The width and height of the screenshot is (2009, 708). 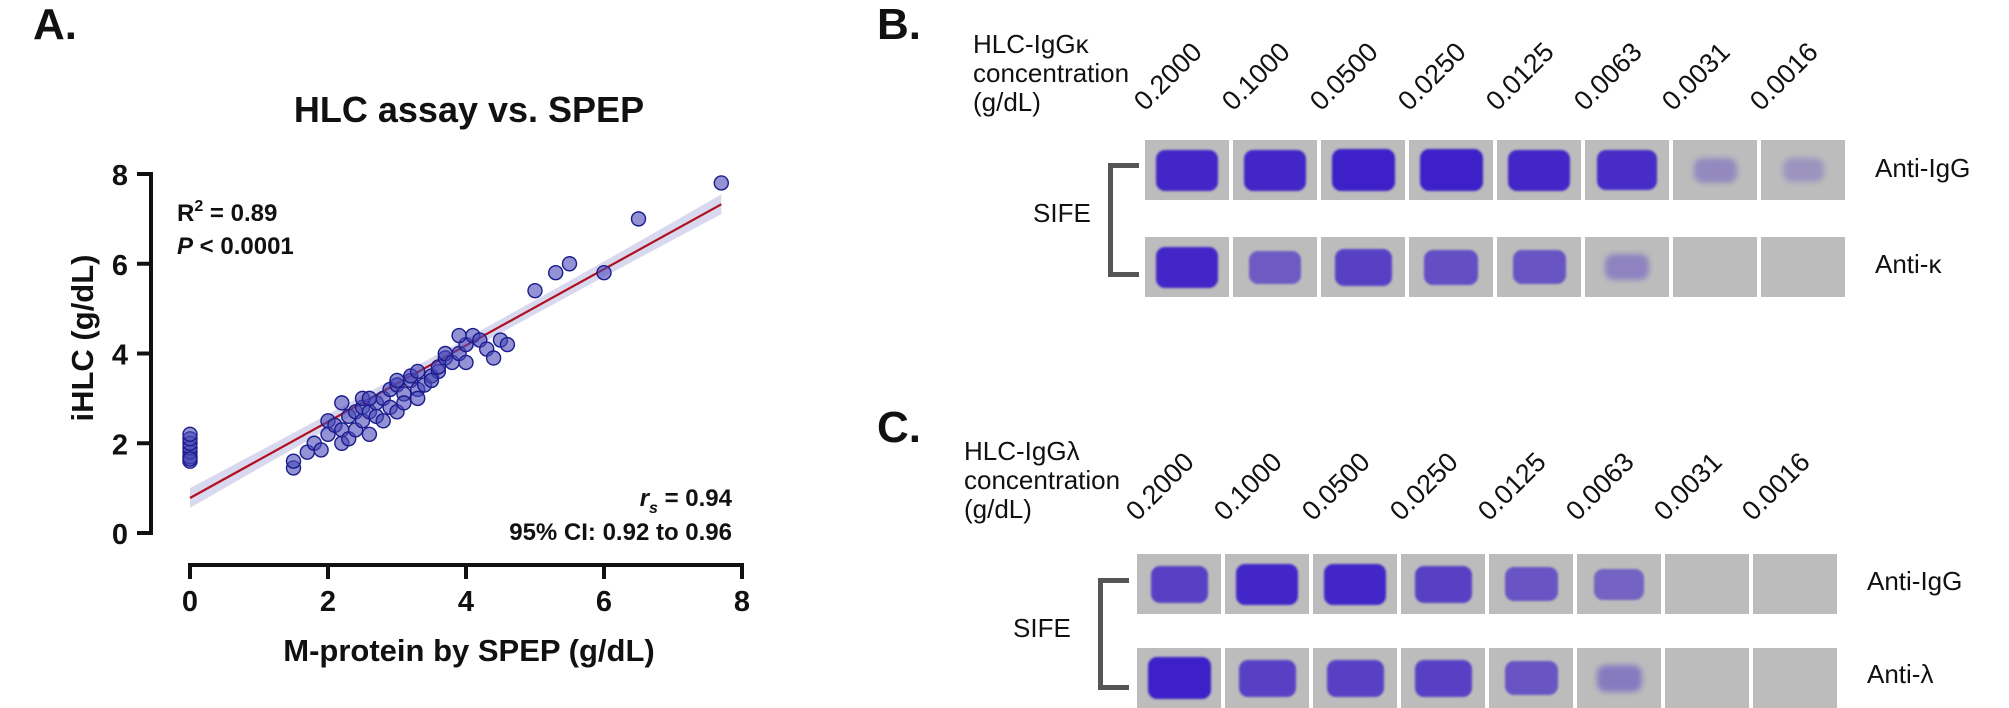 I want to click on rs-stat: rs = 0.94, so click(x=686, y=501).